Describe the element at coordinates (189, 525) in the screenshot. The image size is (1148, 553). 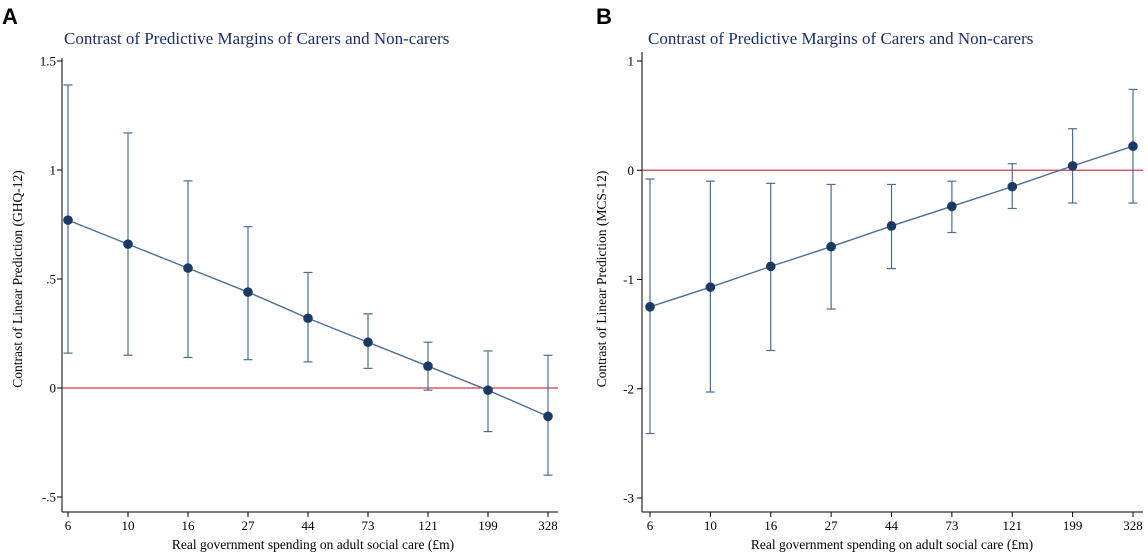
I see `x-tick-label-a: 16` at that location.